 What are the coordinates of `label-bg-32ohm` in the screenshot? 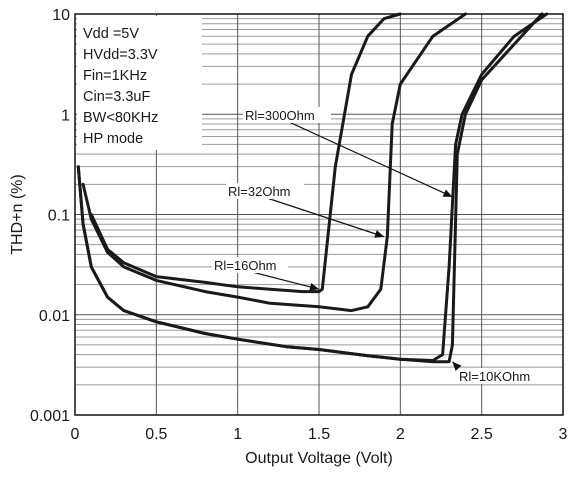 It's located at (265, 191).